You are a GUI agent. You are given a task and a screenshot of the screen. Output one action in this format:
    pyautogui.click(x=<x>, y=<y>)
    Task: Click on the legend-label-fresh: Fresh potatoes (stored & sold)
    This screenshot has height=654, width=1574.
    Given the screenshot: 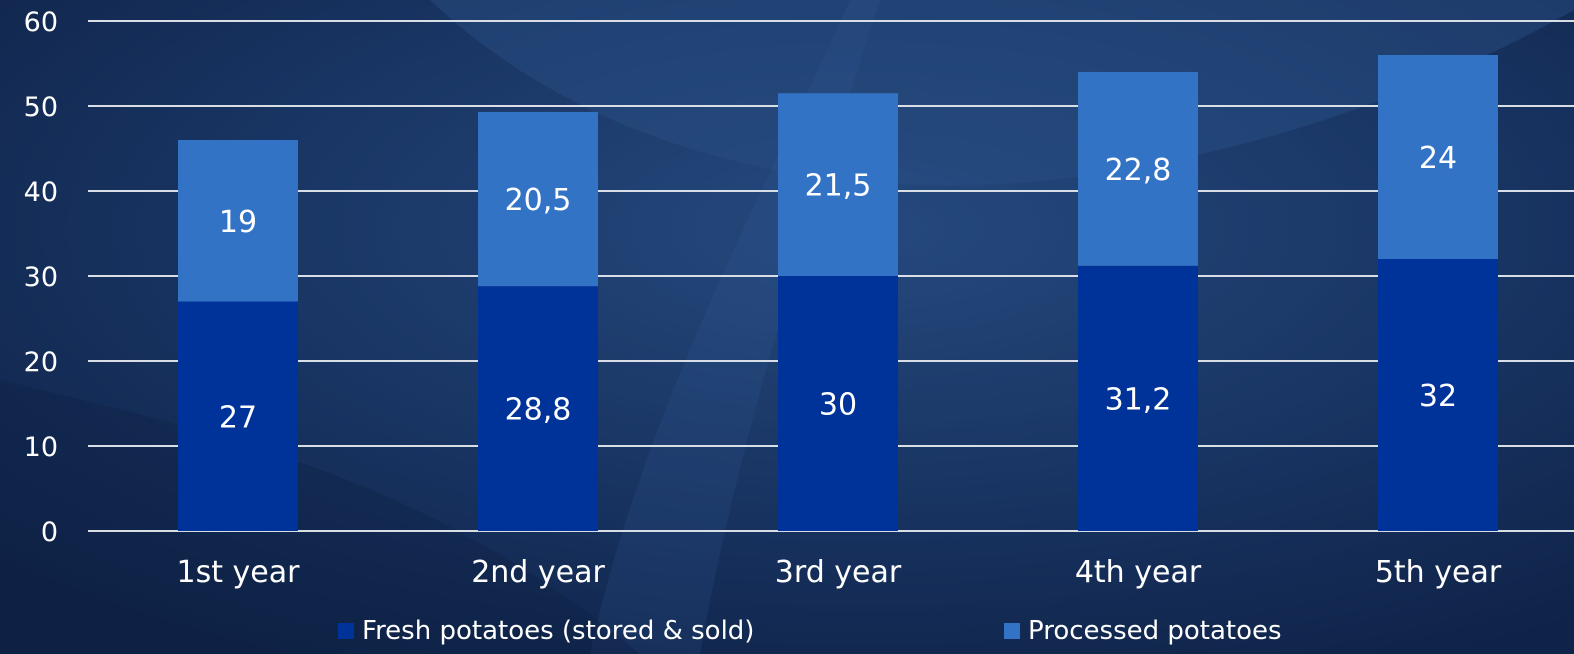 What is the action you would take?
    pyautogui.click(x=558, y=631)
    